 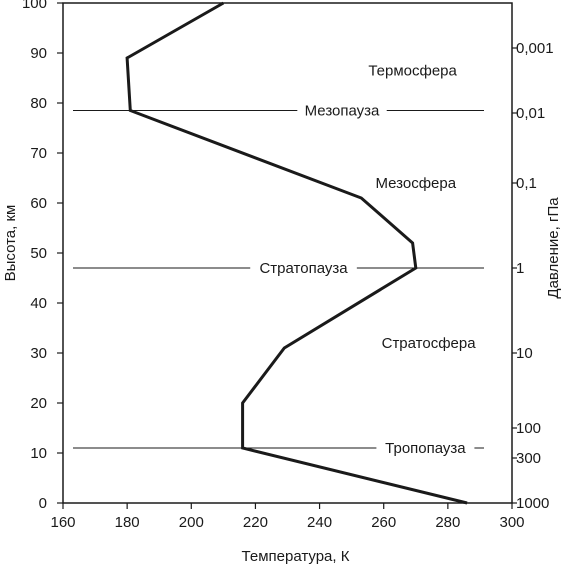 I want to click on x-axis-title: Температура, К, so click(x=296, y=556).